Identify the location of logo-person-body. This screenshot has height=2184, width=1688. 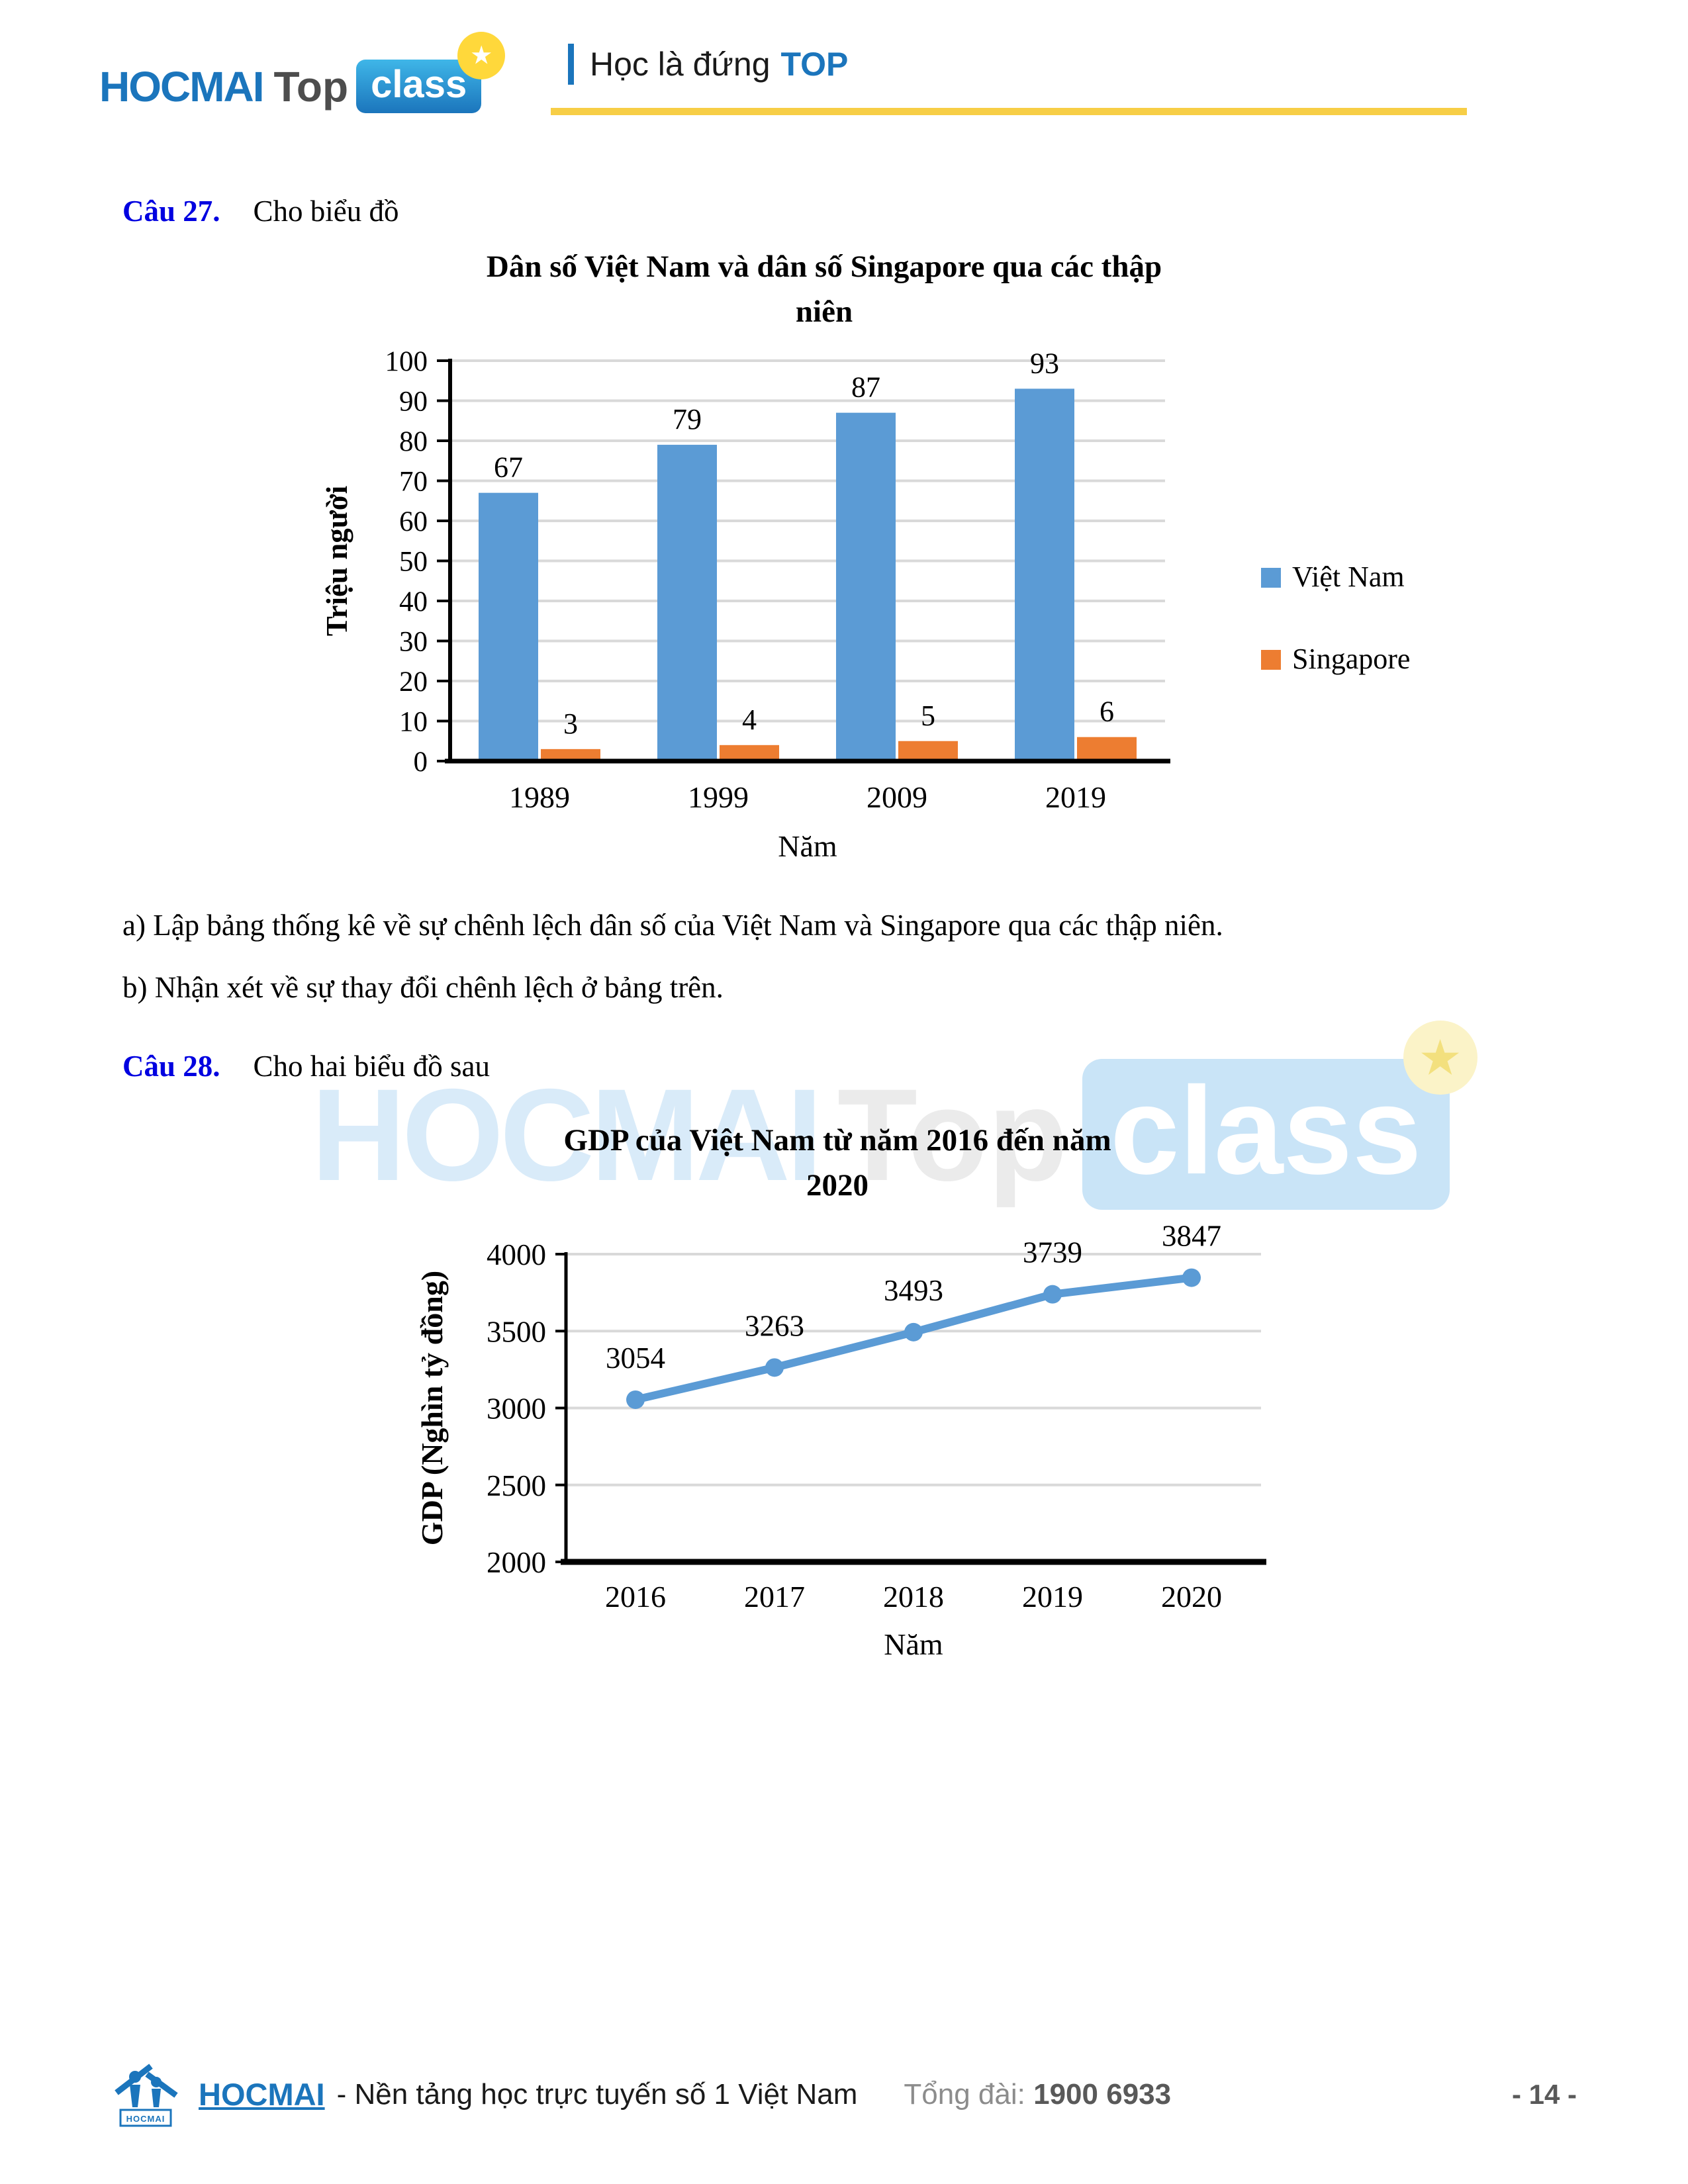
(135, 2096).